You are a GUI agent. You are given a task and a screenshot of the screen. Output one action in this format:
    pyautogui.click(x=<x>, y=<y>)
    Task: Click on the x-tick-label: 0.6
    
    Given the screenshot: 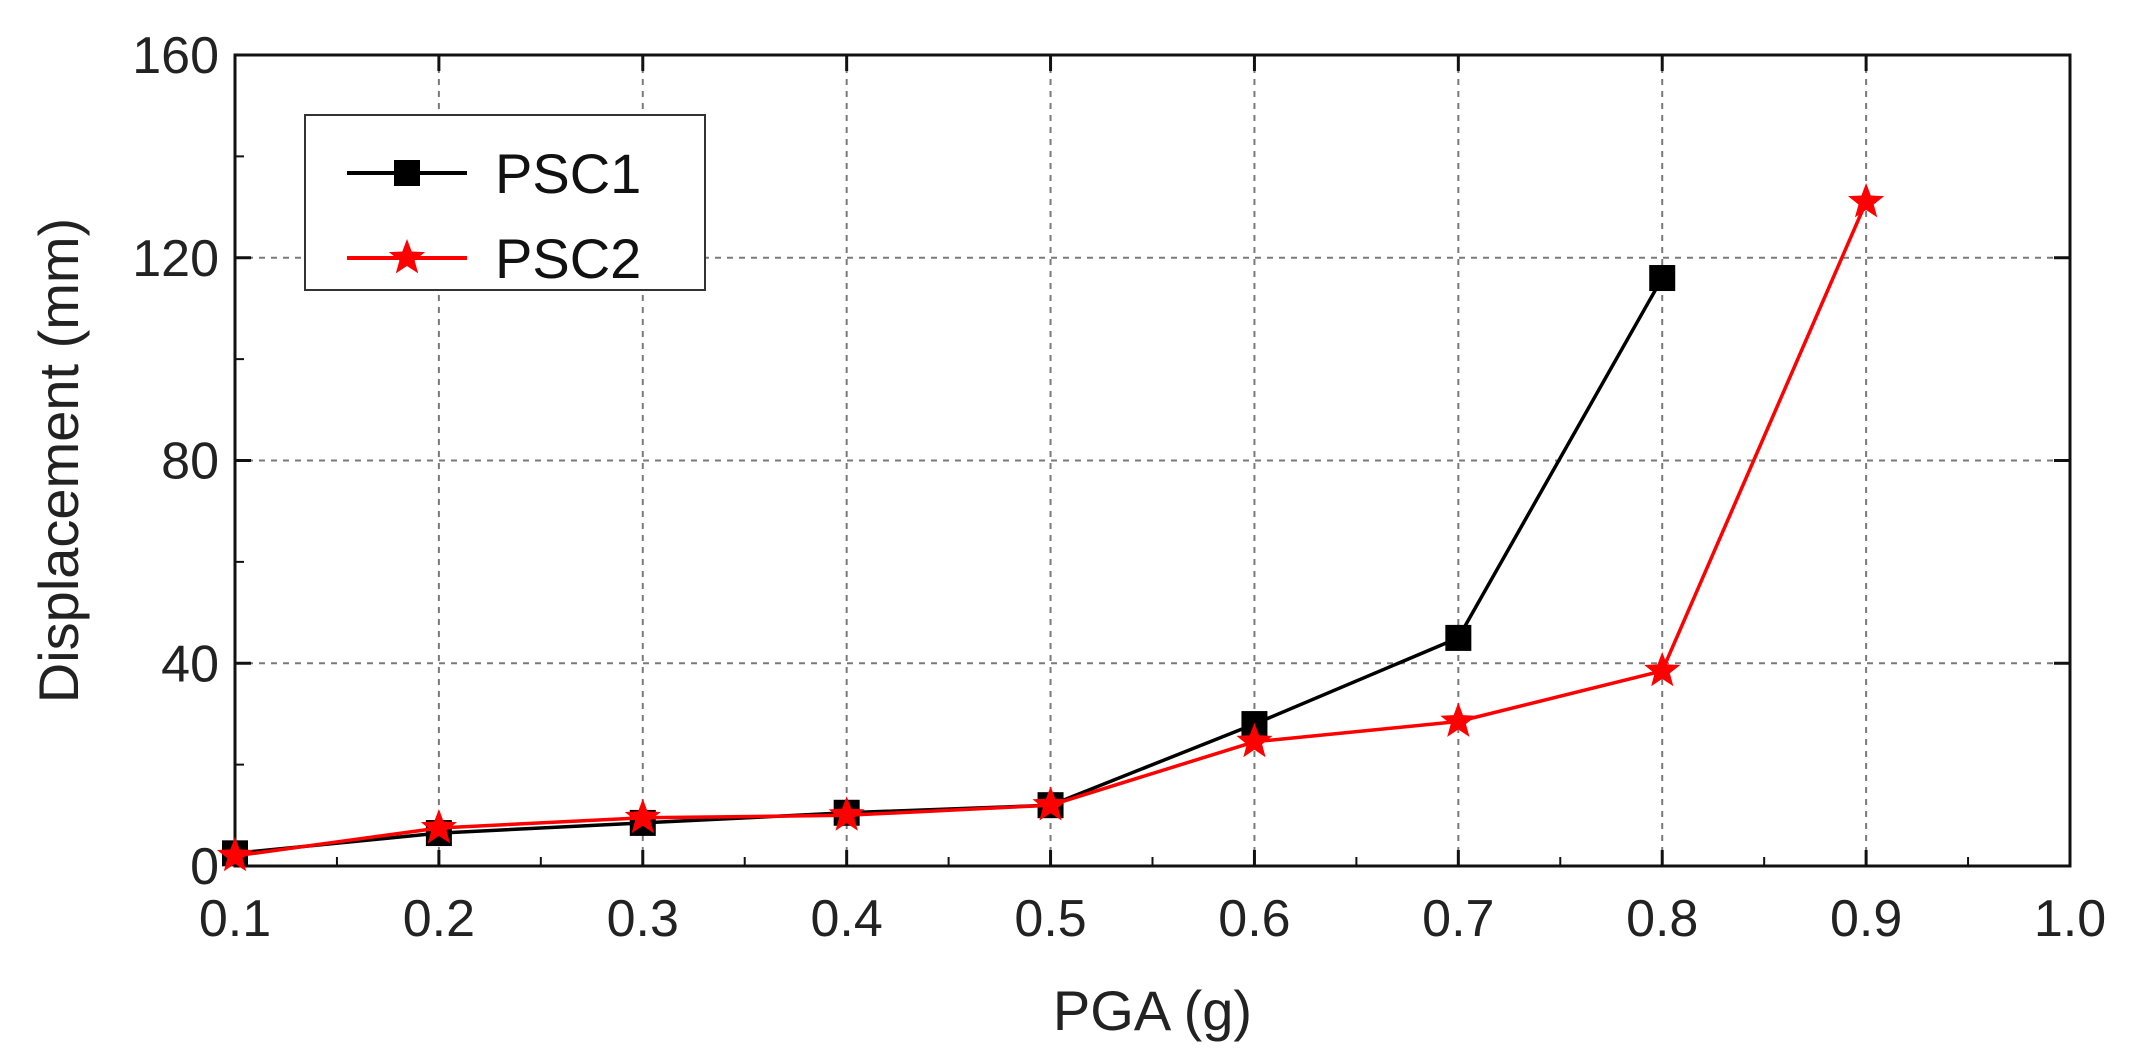 What is the action you would take?
    pyautogui.click(x=1254, y=919)
    